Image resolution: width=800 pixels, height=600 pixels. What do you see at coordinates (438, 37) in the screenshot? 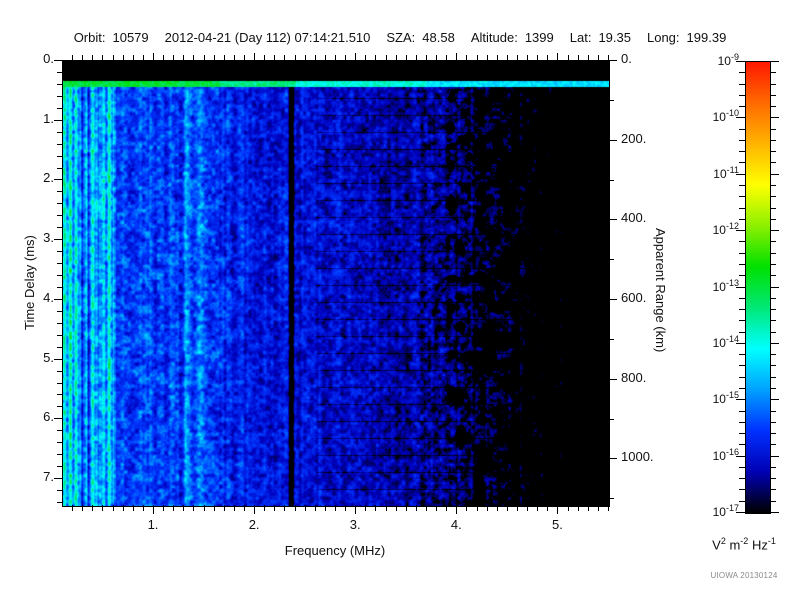
I see `sza-value: 48.58` at bounding box center [438, 37].